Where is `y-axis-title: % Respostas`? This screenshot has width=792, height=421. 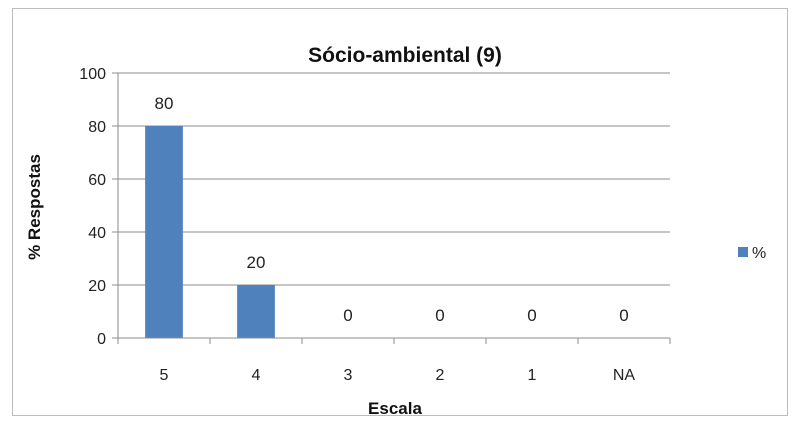 y-axis-title: % Respostas is located at coordinates (34, 207).